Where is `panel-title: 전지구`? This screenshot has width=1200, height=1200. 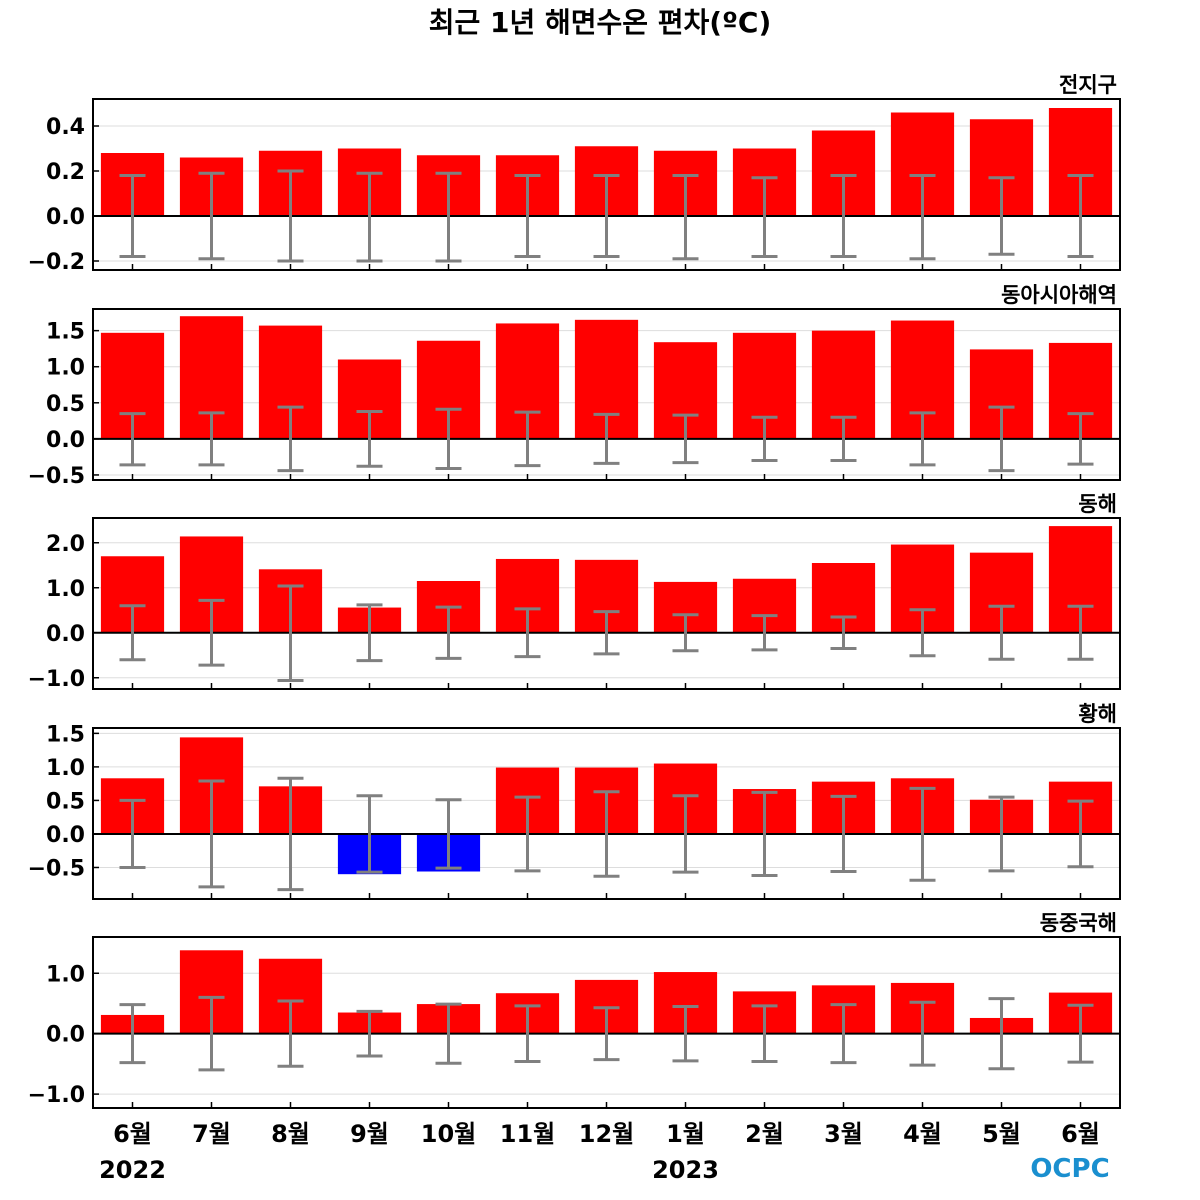
panel-title: 전지구 is located at coordinates (1088, 85).